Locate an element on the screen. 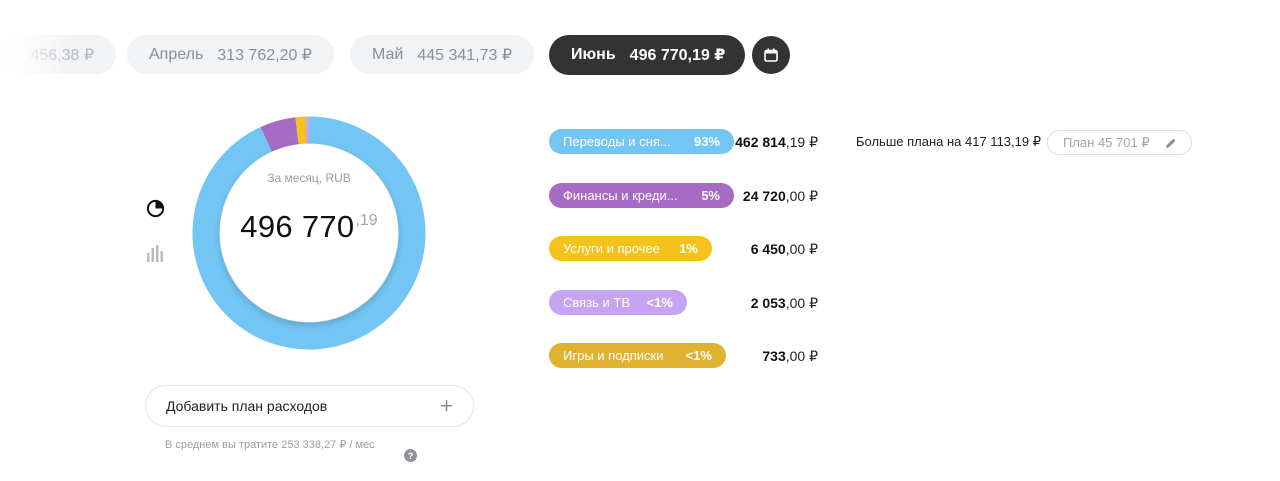 Image resolution: width=1280 pixels, height=481 pixels. category-amount-integer: 733 is located at coordinates (774, 356).